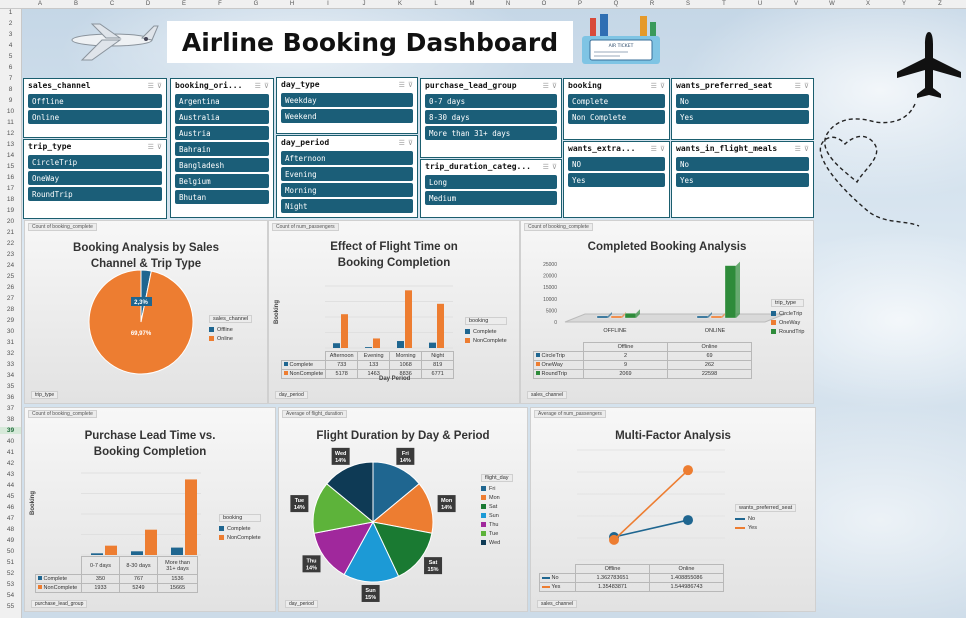 This screenshot has width=966, height=618. What do you see at coordinates (364, 4) in the screenshot?
I see `column-header: J` at bounding box center [364, 4].